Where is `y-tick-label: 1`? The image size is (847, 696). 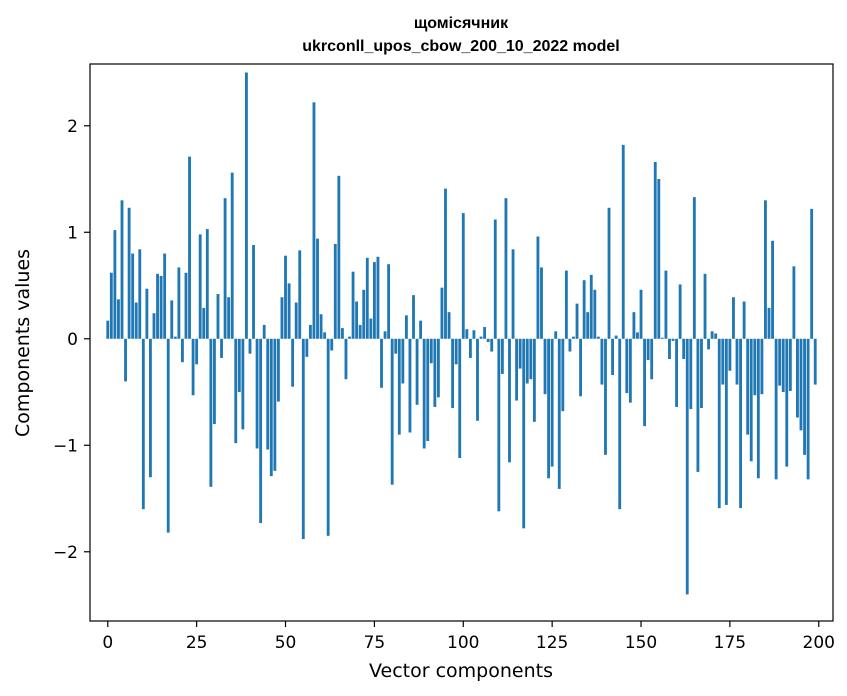
y-tick-label: 1 is located at coordinates (72, 233).